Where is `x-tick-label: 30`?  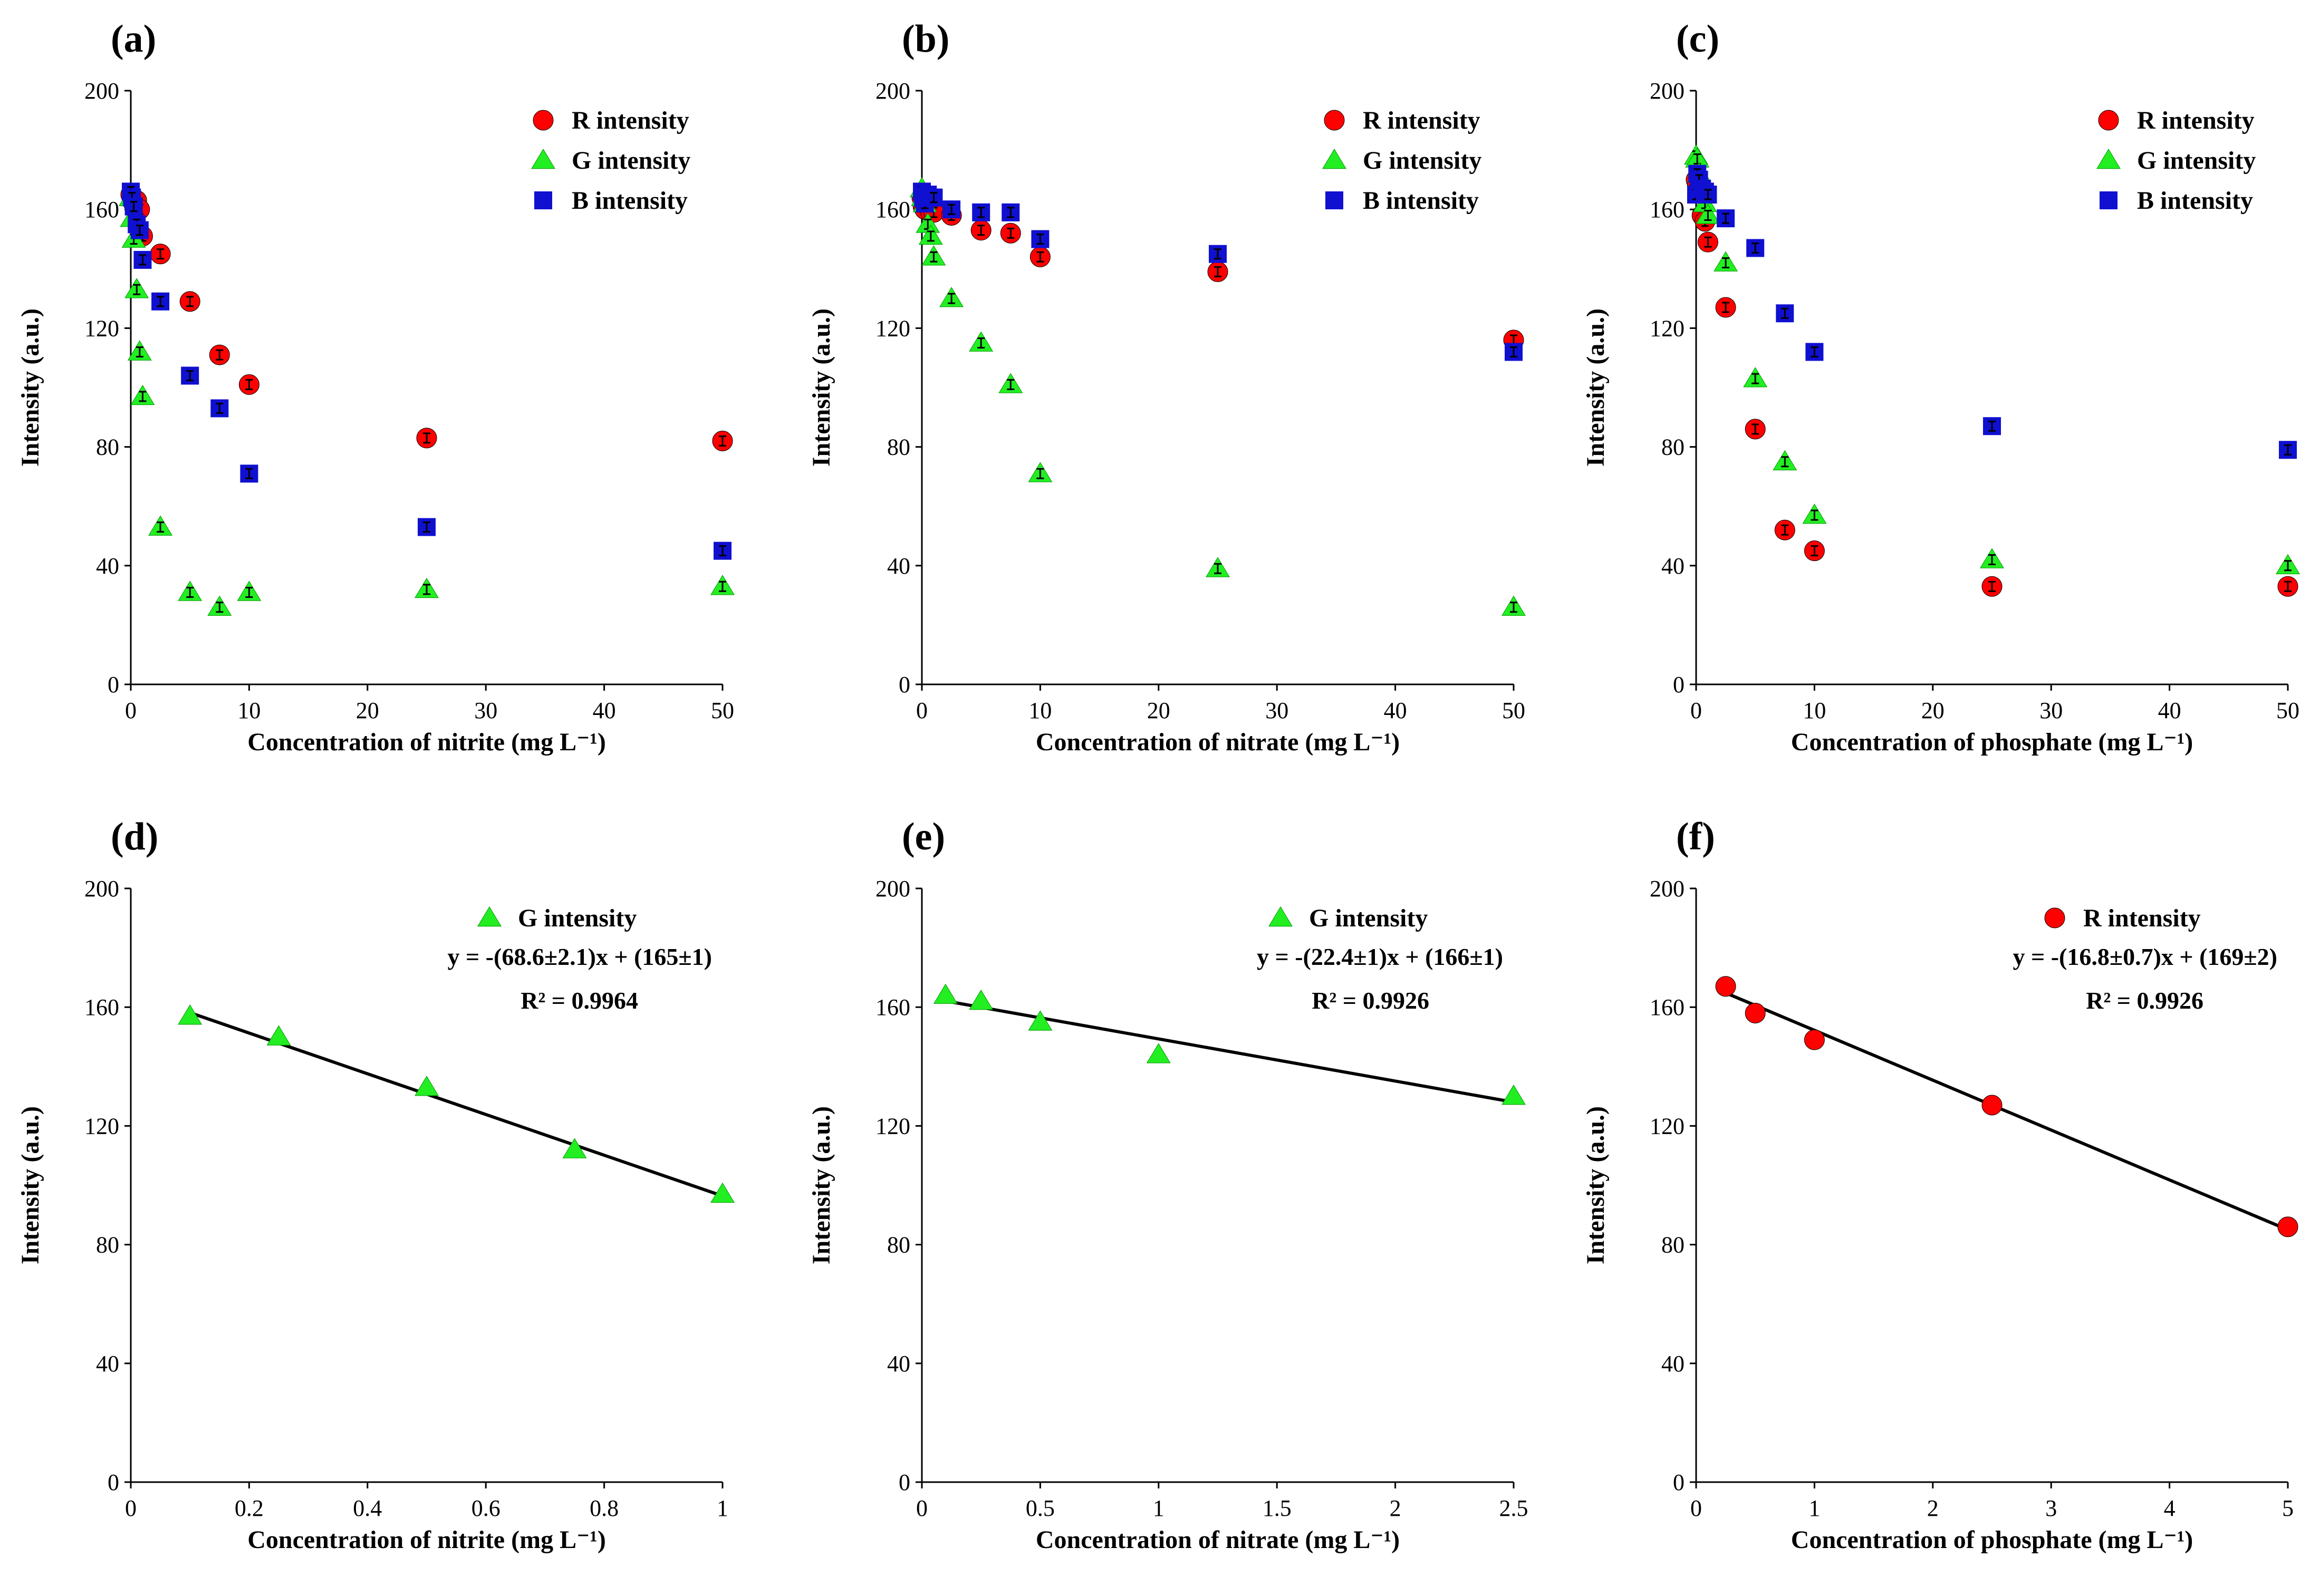
x-tick-label: 30 is located at coordinates (485, 710).